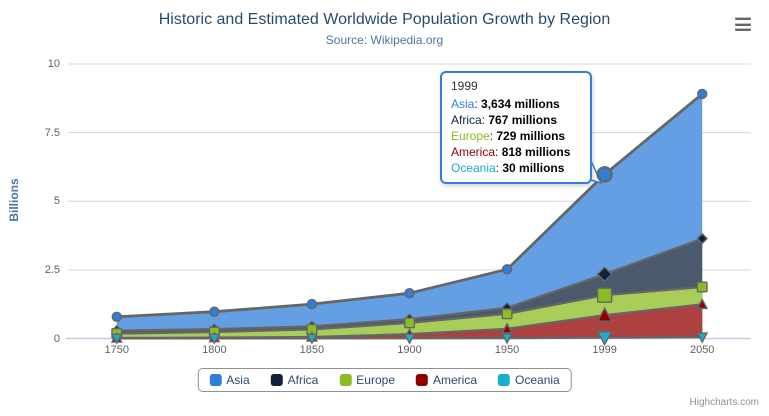  What do you see at coordinates (702, 350) in the screenshot?
I see `x-axis-tick-label: 2050` at bounding box center [702, 350].